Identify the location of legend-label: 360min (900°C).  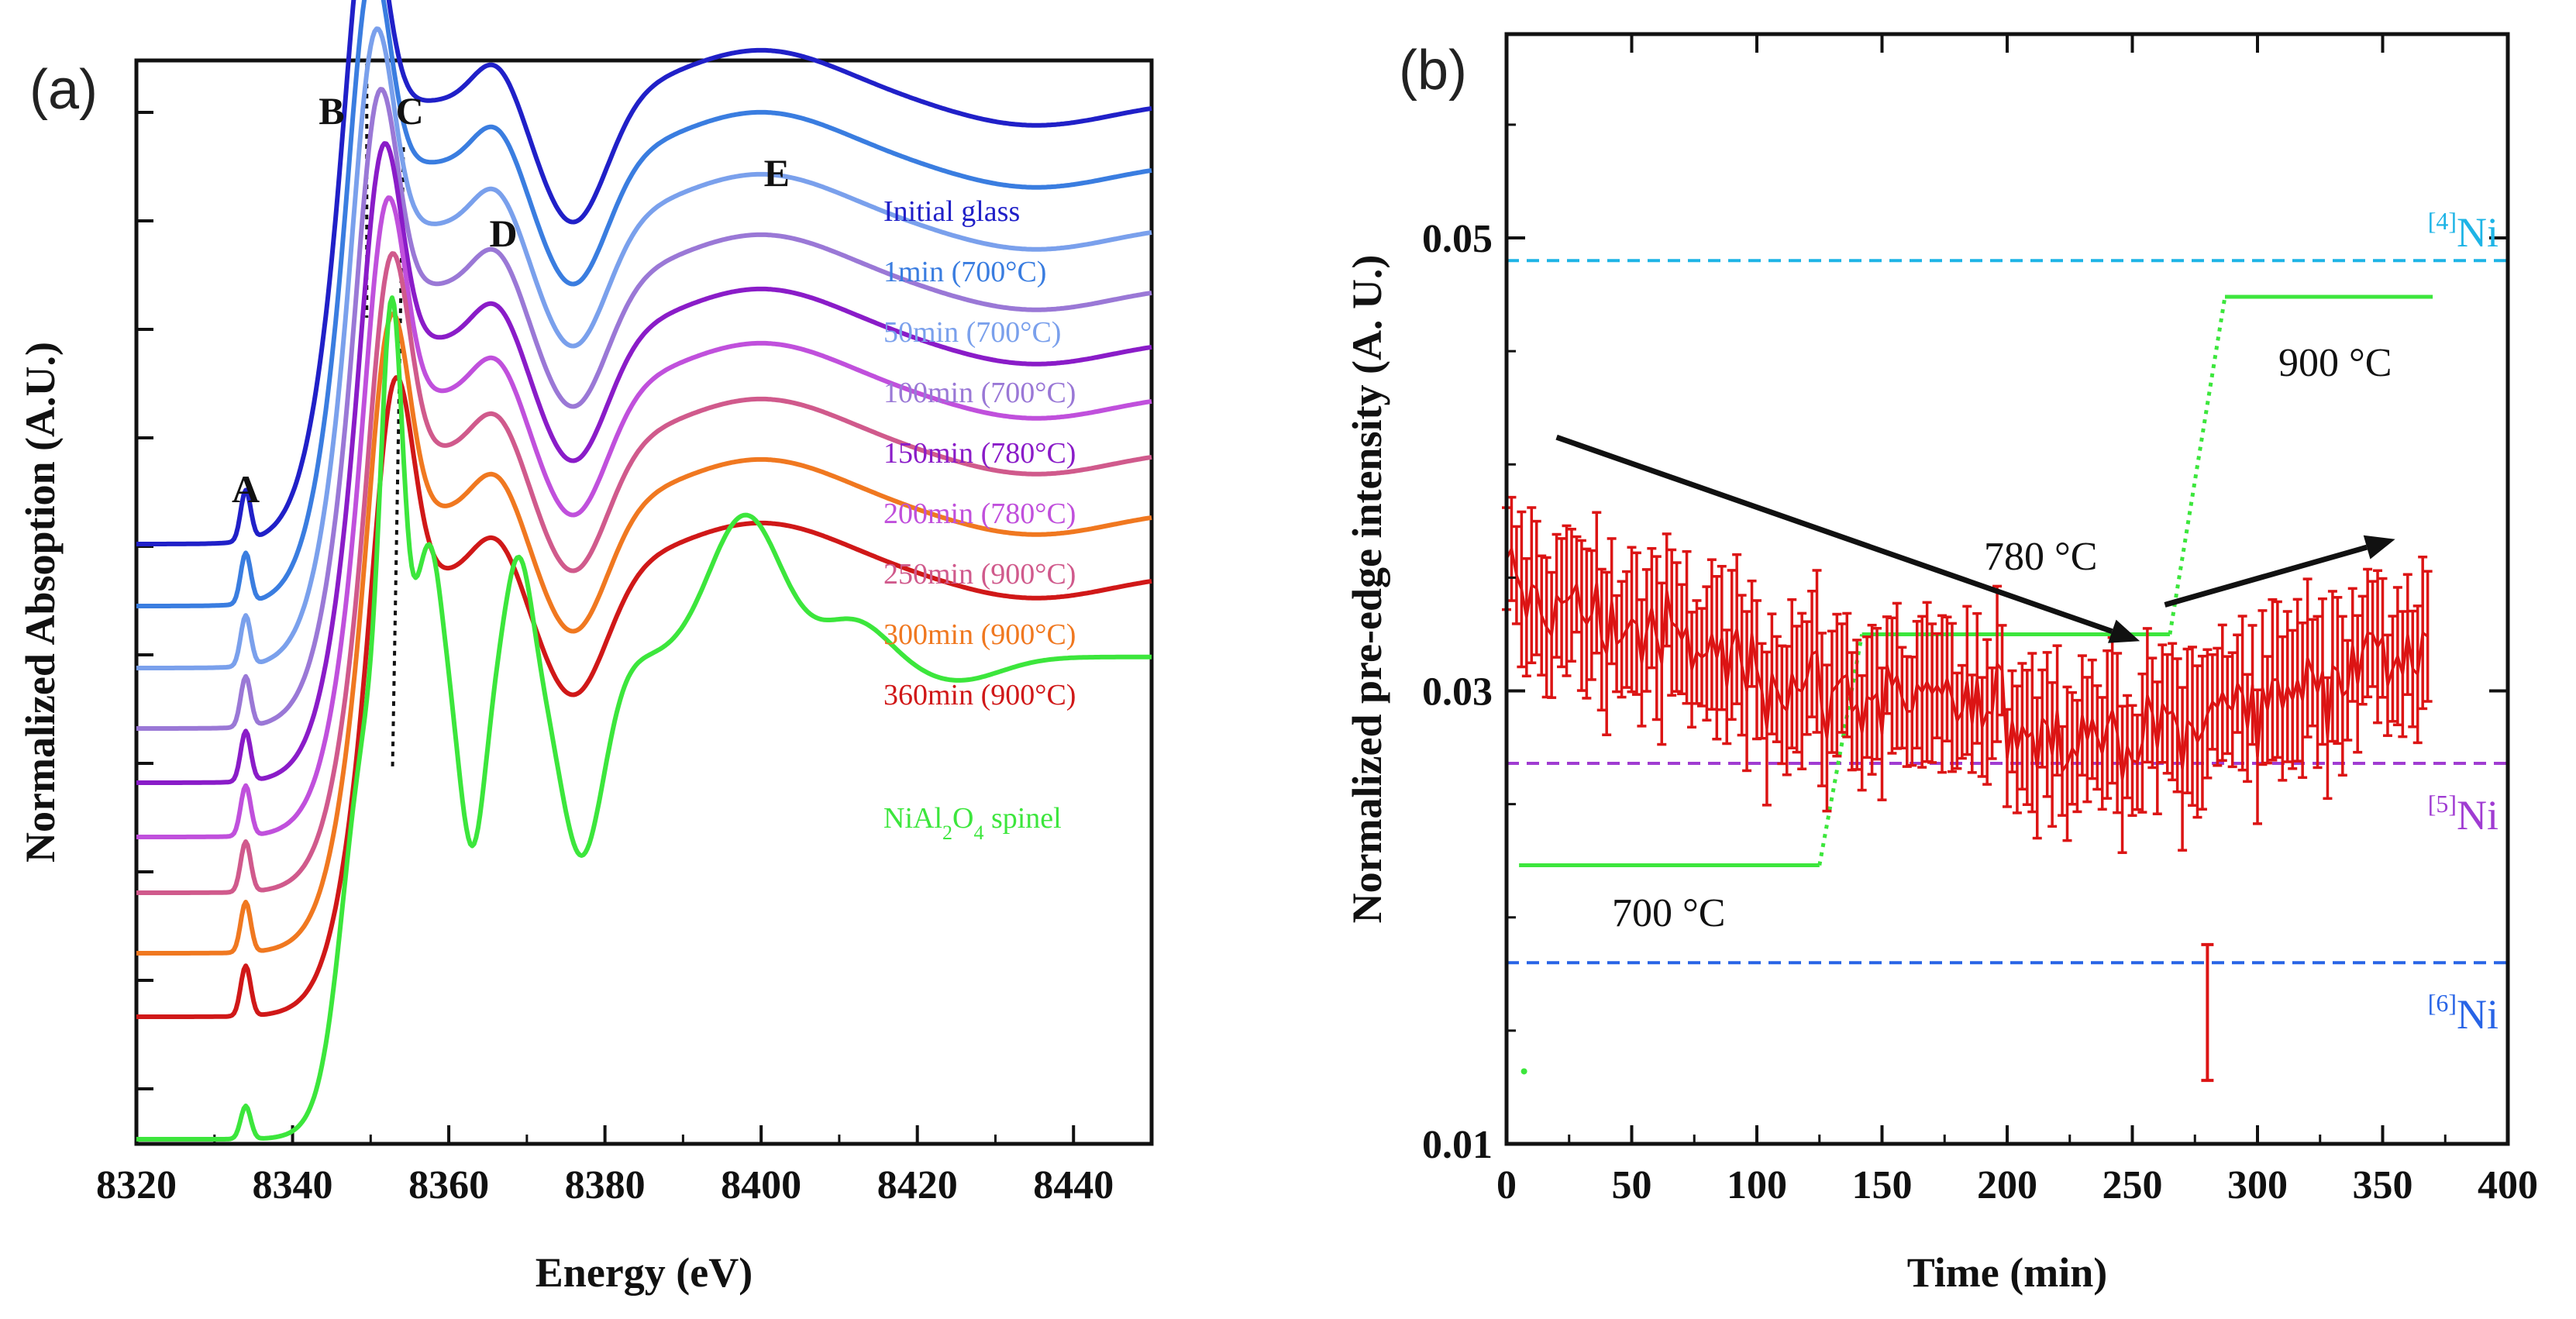
(979, 695).